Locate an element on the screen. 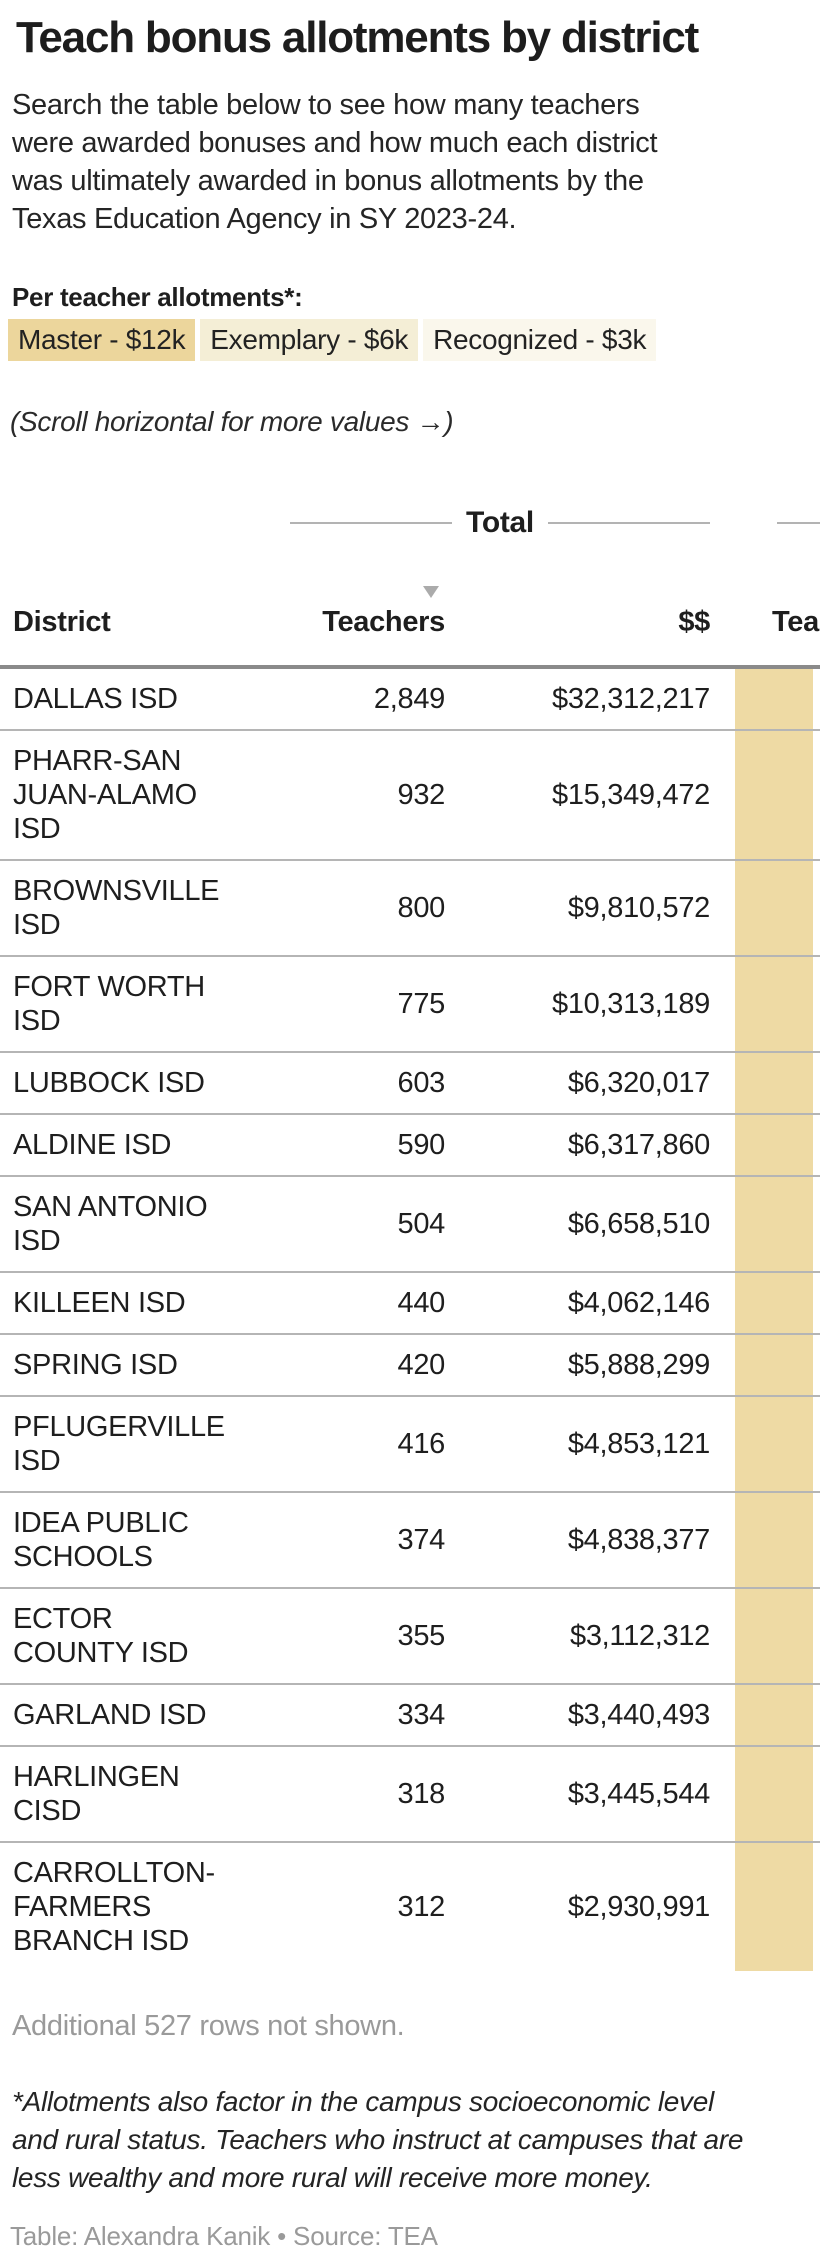 The height and width of the screenshot is (2260, 820). rows-not-shown-note: Additional 527 rows not shown. is located at coordinates (208, 2026).